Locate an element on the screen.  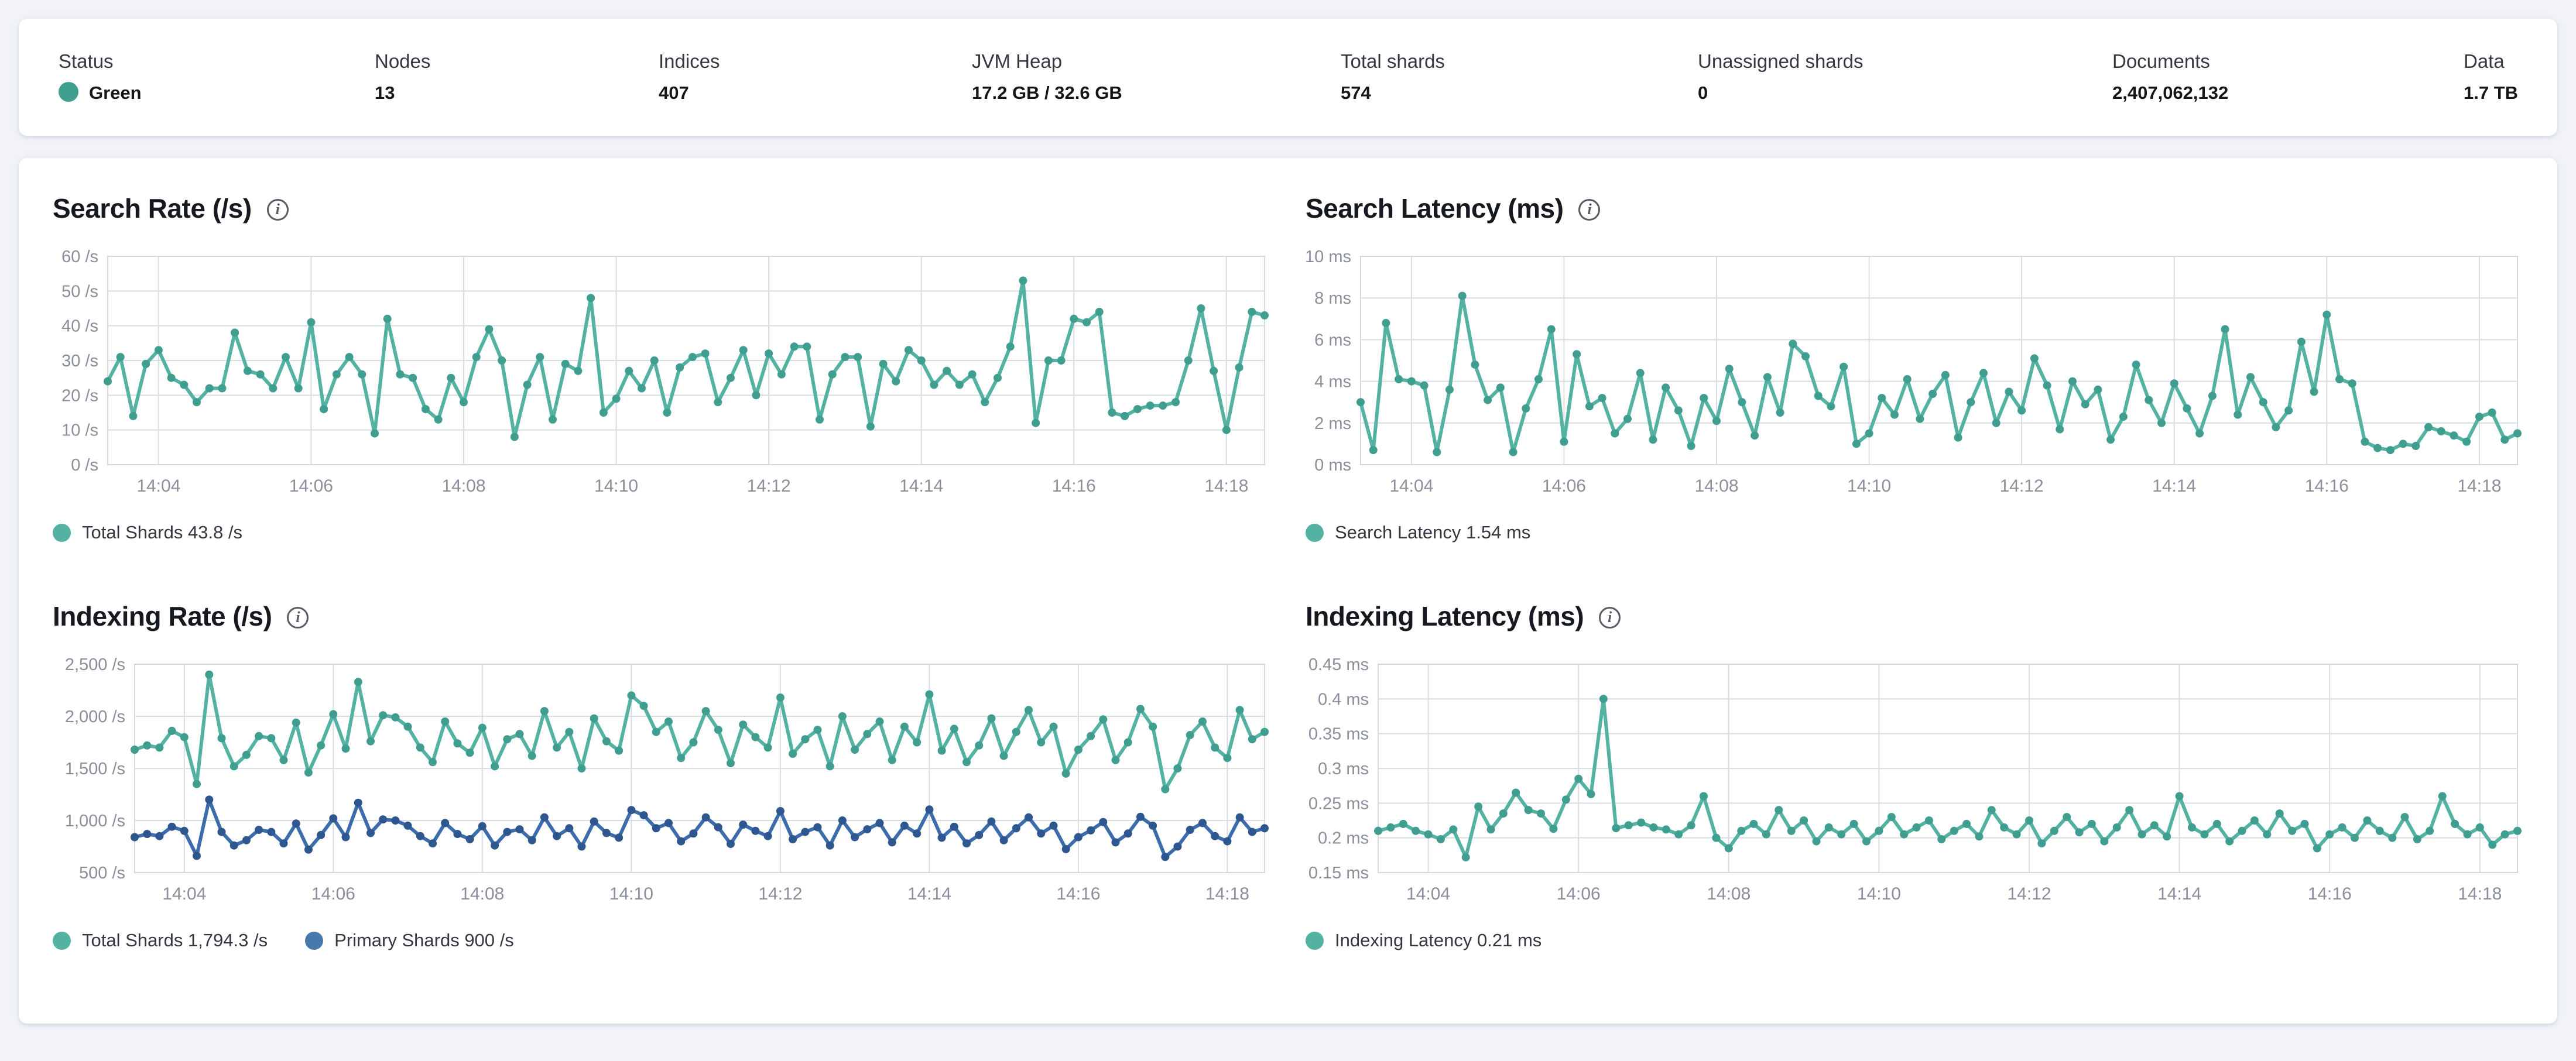
stat-label: Data is located at coordinates (2484, 61).